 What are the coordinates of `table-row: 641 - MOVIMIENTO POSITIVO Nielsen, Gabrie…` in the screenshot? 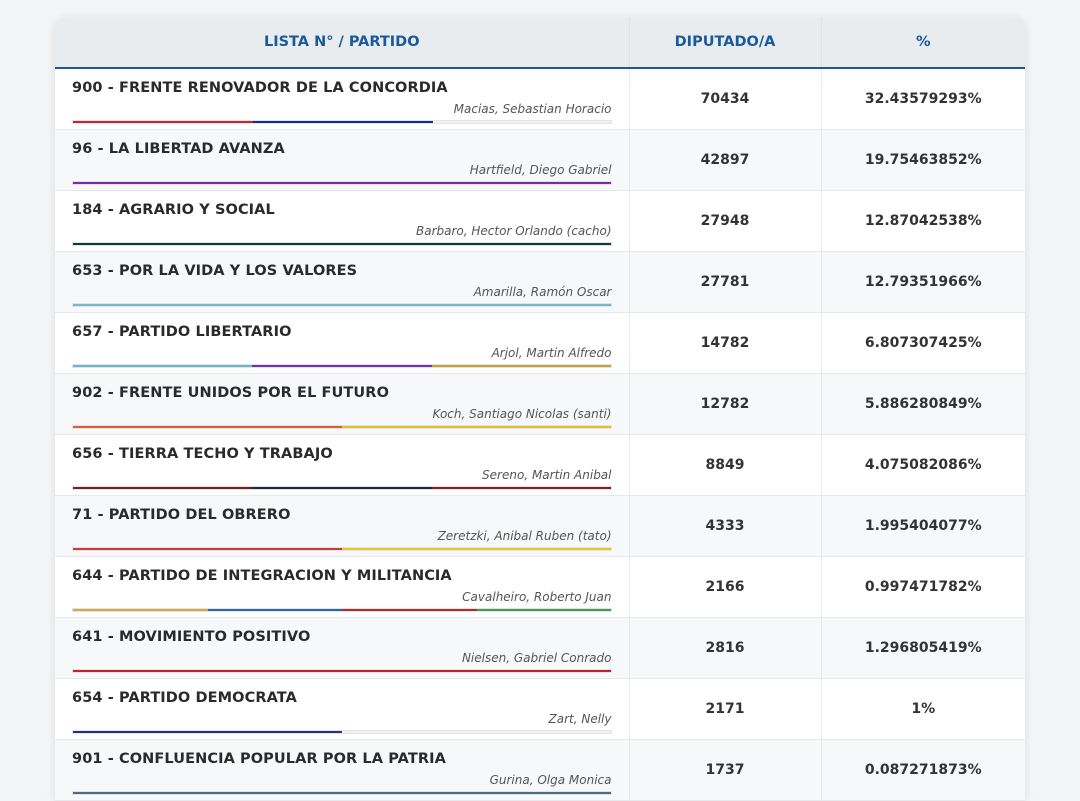 It's located at (540, 648).